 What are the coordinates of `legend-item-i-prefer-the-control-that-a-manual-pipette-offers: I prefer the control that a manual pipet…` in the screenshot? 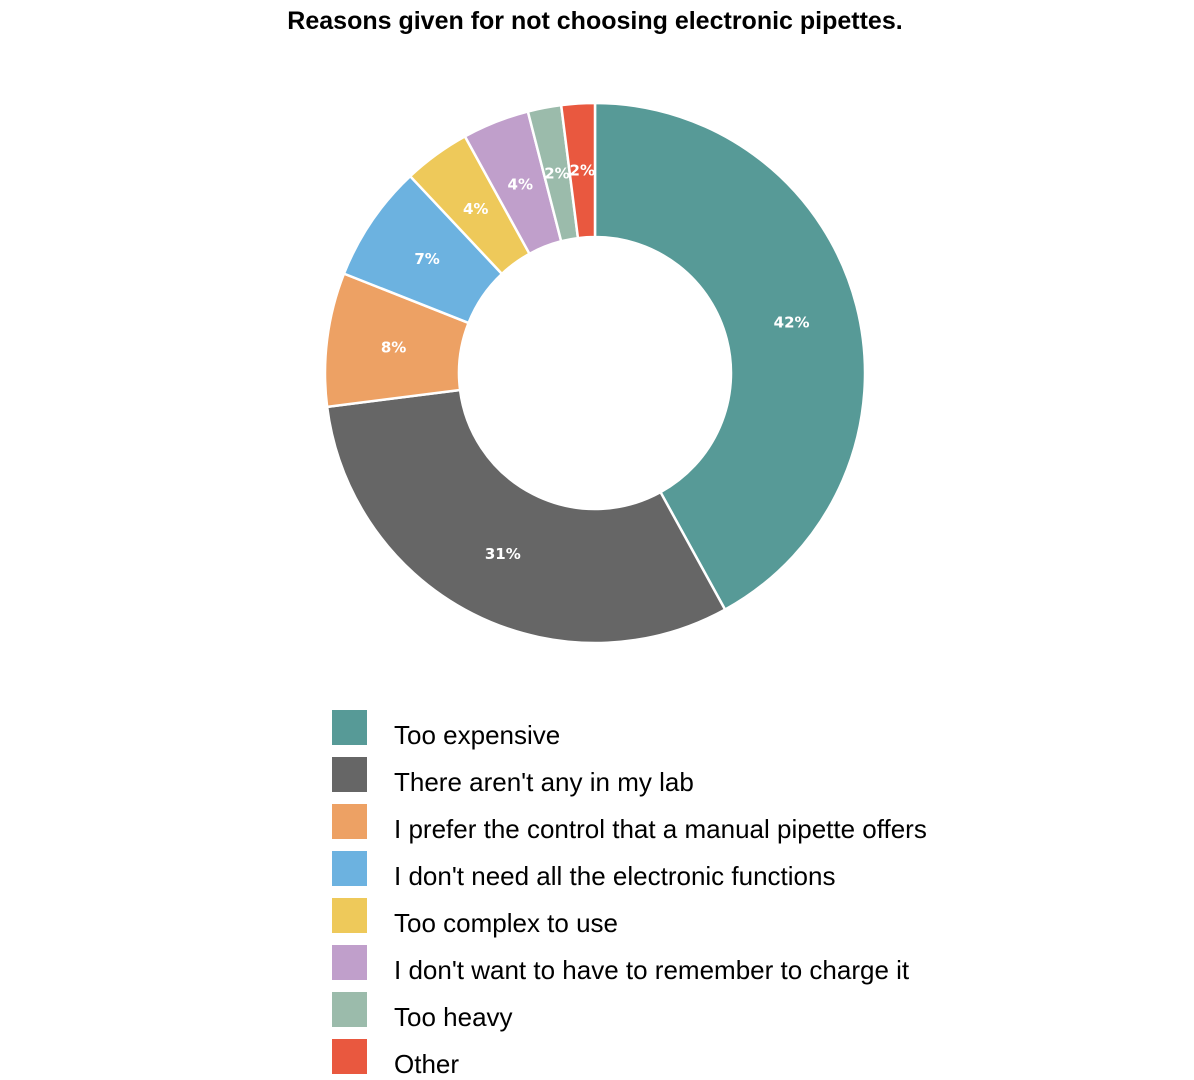 It's located at (629, 821).